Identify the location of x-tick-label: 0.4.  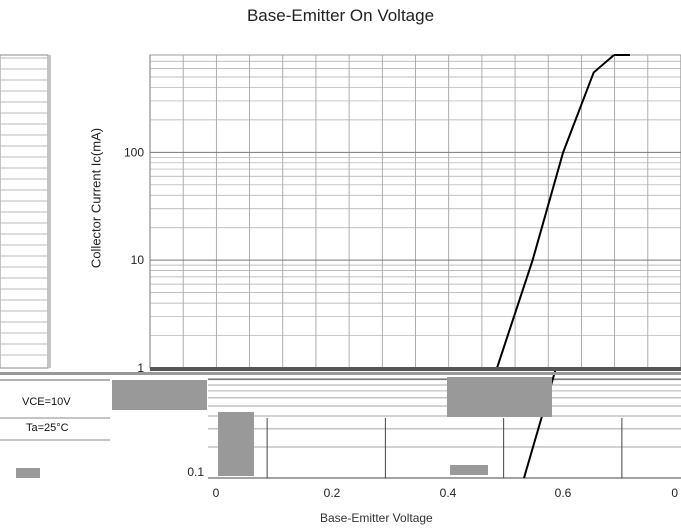
(448, 493).